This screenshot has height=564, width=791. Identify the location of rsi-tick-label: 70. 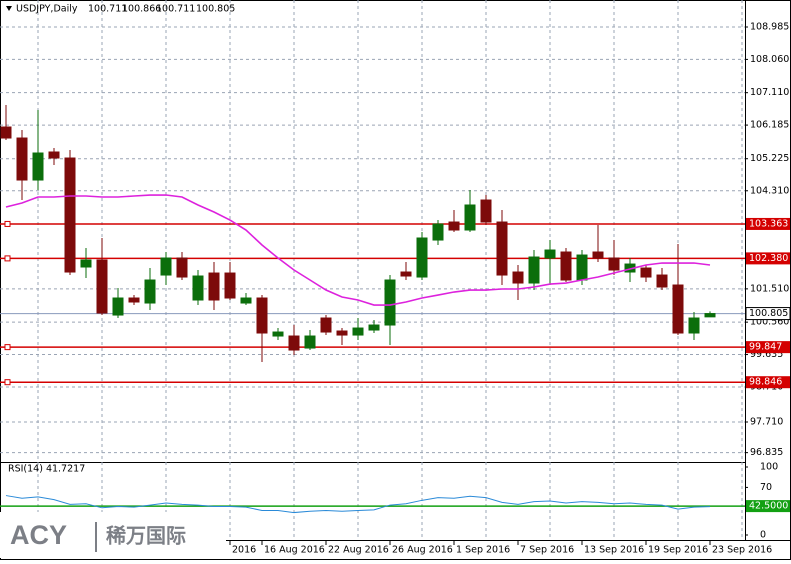
(766, 487).